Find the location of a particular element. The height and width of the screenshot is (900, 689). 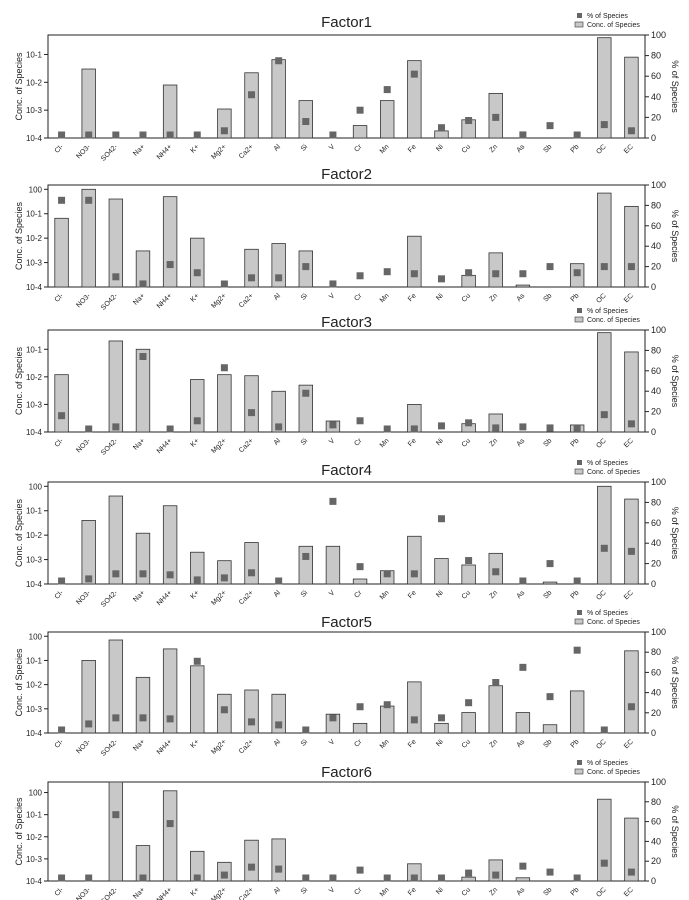

category-label: NH4+ is located at coordinates (165, 301).